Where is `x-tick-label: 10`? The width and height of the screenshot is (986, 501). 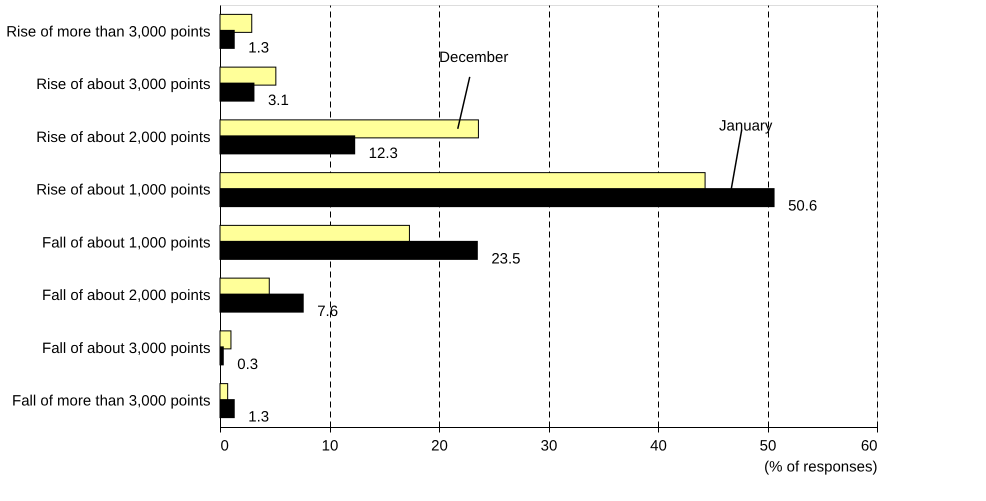 x-tick-label: 10 is located at coordinates (330, 446).